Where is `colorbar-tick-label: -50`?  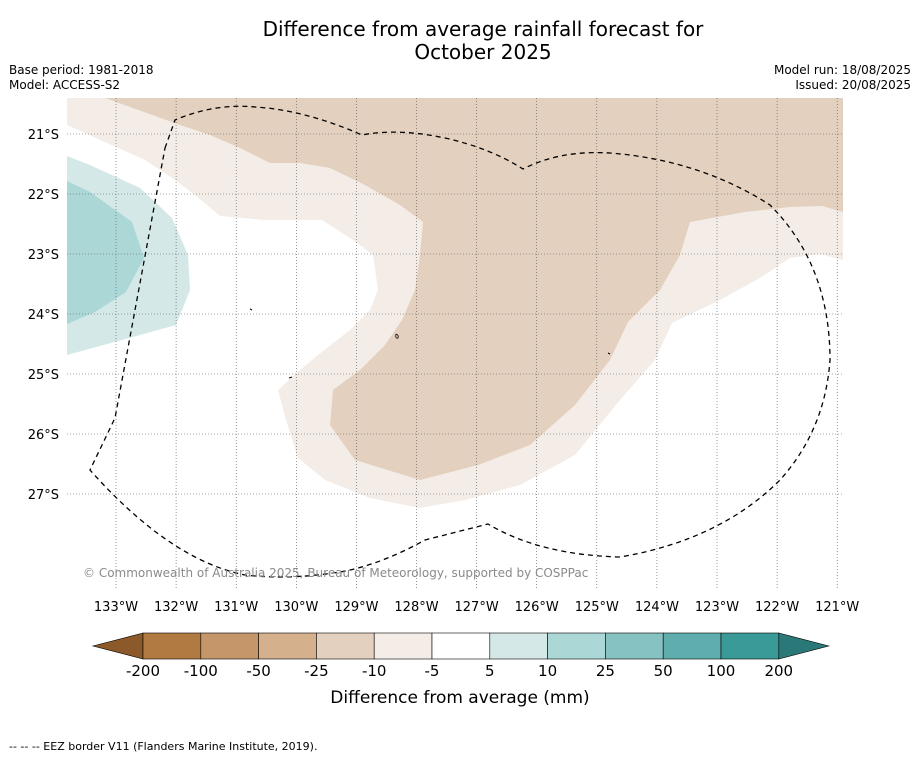
colorbar-tick-label: -50 is located at coordinates (258, 671).